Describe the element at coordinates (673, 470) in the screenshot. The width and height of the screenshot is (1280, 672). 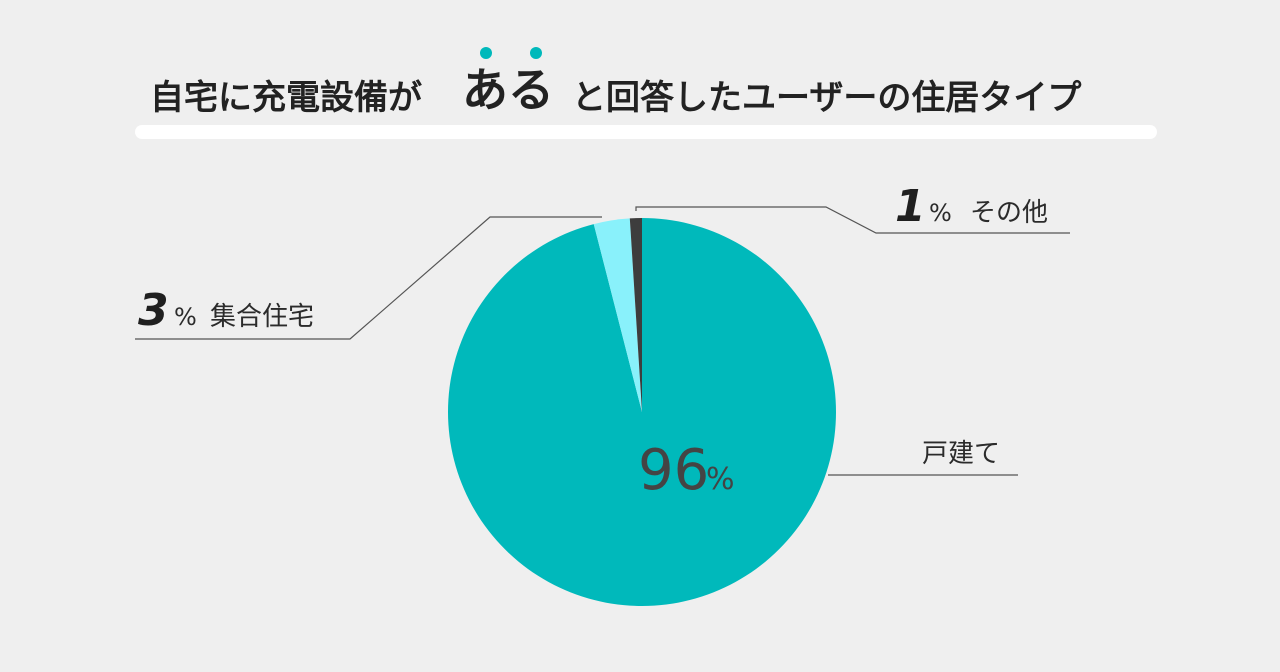
I see `slice-value-house: 96` at that location.